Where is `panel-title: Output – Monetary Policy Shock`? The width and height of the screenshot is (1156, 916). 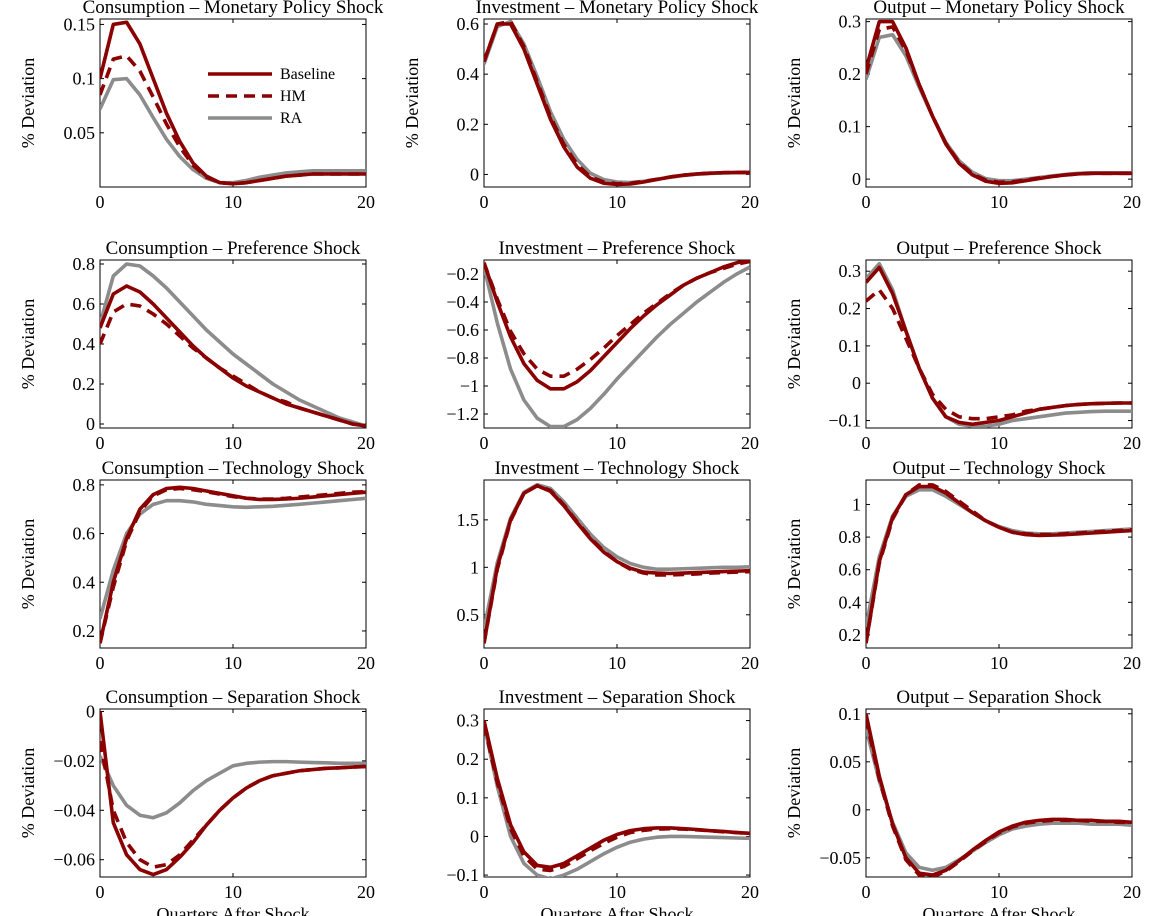
panel-title: Output – Monetary Policy Shock is located at coordinates (999, 9).